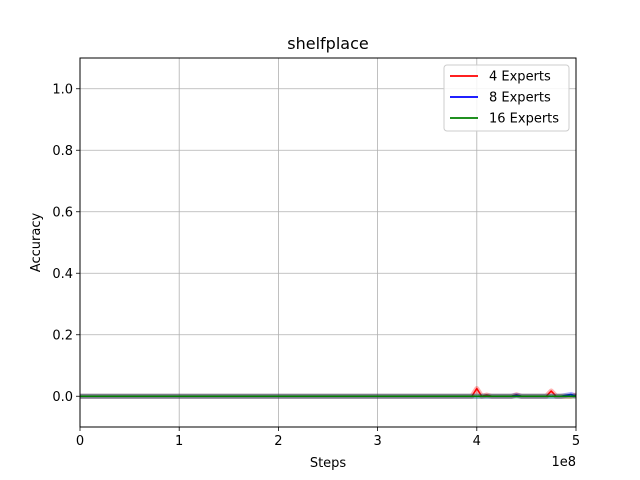  I want to click on y-axis-label: Accuracy, so click(36, 243).